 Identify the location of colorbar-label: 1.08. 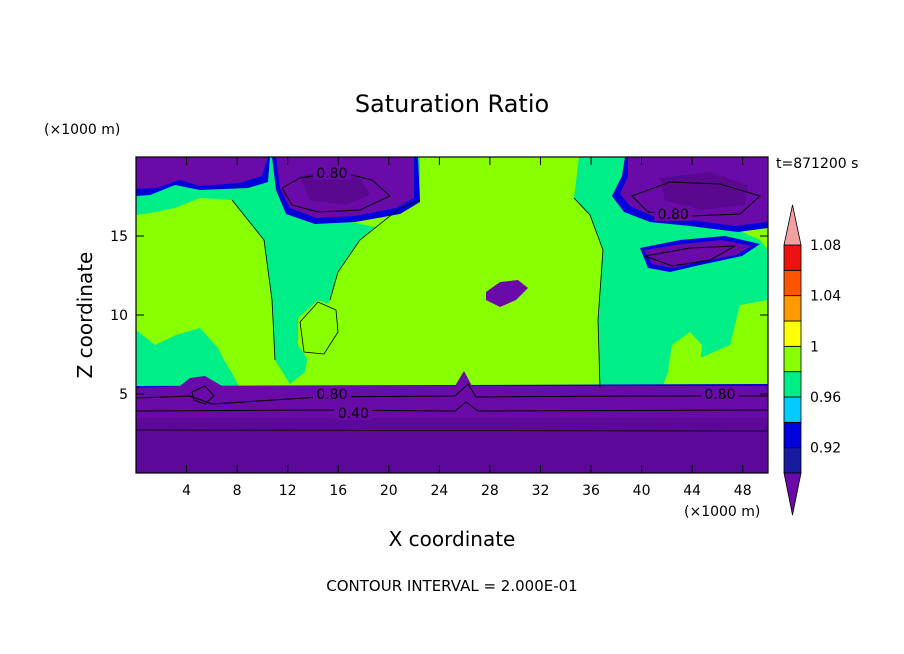
(825, 246).